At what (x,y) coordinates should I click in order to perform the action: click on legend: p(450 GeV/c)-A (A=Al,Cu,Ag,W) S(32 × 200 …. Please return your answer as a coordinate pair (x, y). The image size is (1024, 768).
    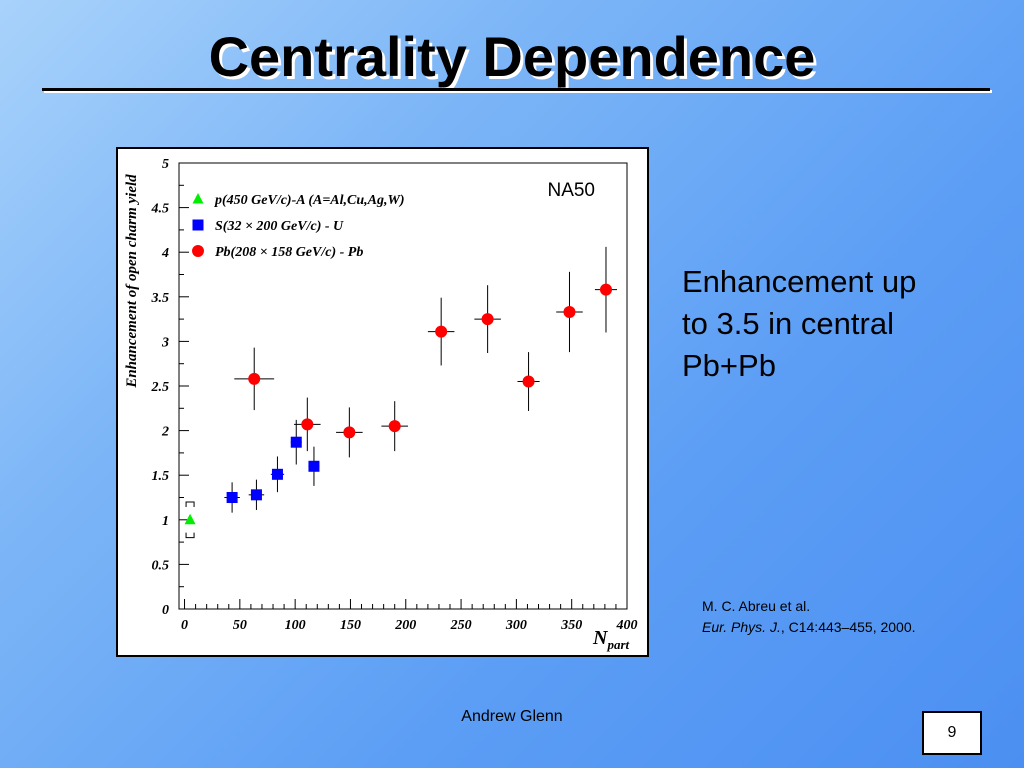
    Looking at the image, I should click on (298, 226).